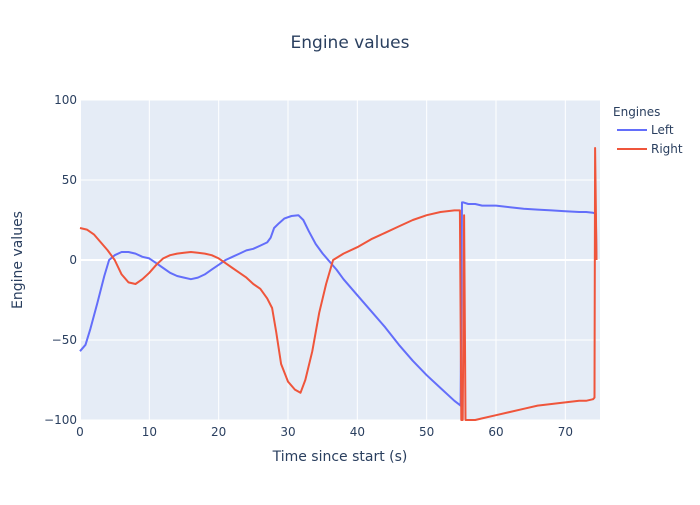 The image size is (700, 505). Describe the element at coordinates (324, 432) in the screenshot. I see `x-axis-ticks: 0 10 20 30 40 50 60 70` at that location.